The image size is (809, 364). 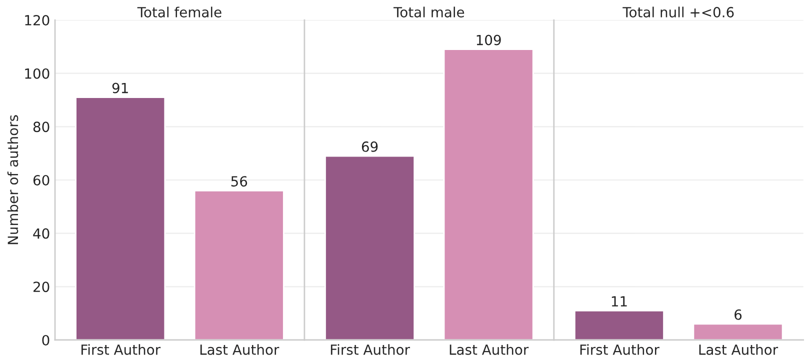 I want to click on data-label: 6, so click(x=738, y=314).